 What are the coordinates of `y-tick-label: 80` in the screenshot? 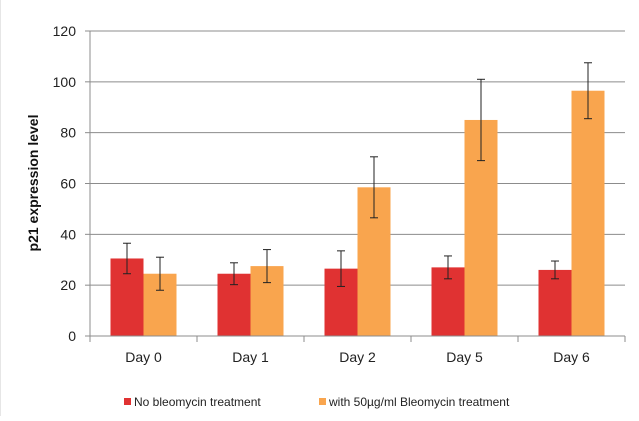 It's located at (68, 133).